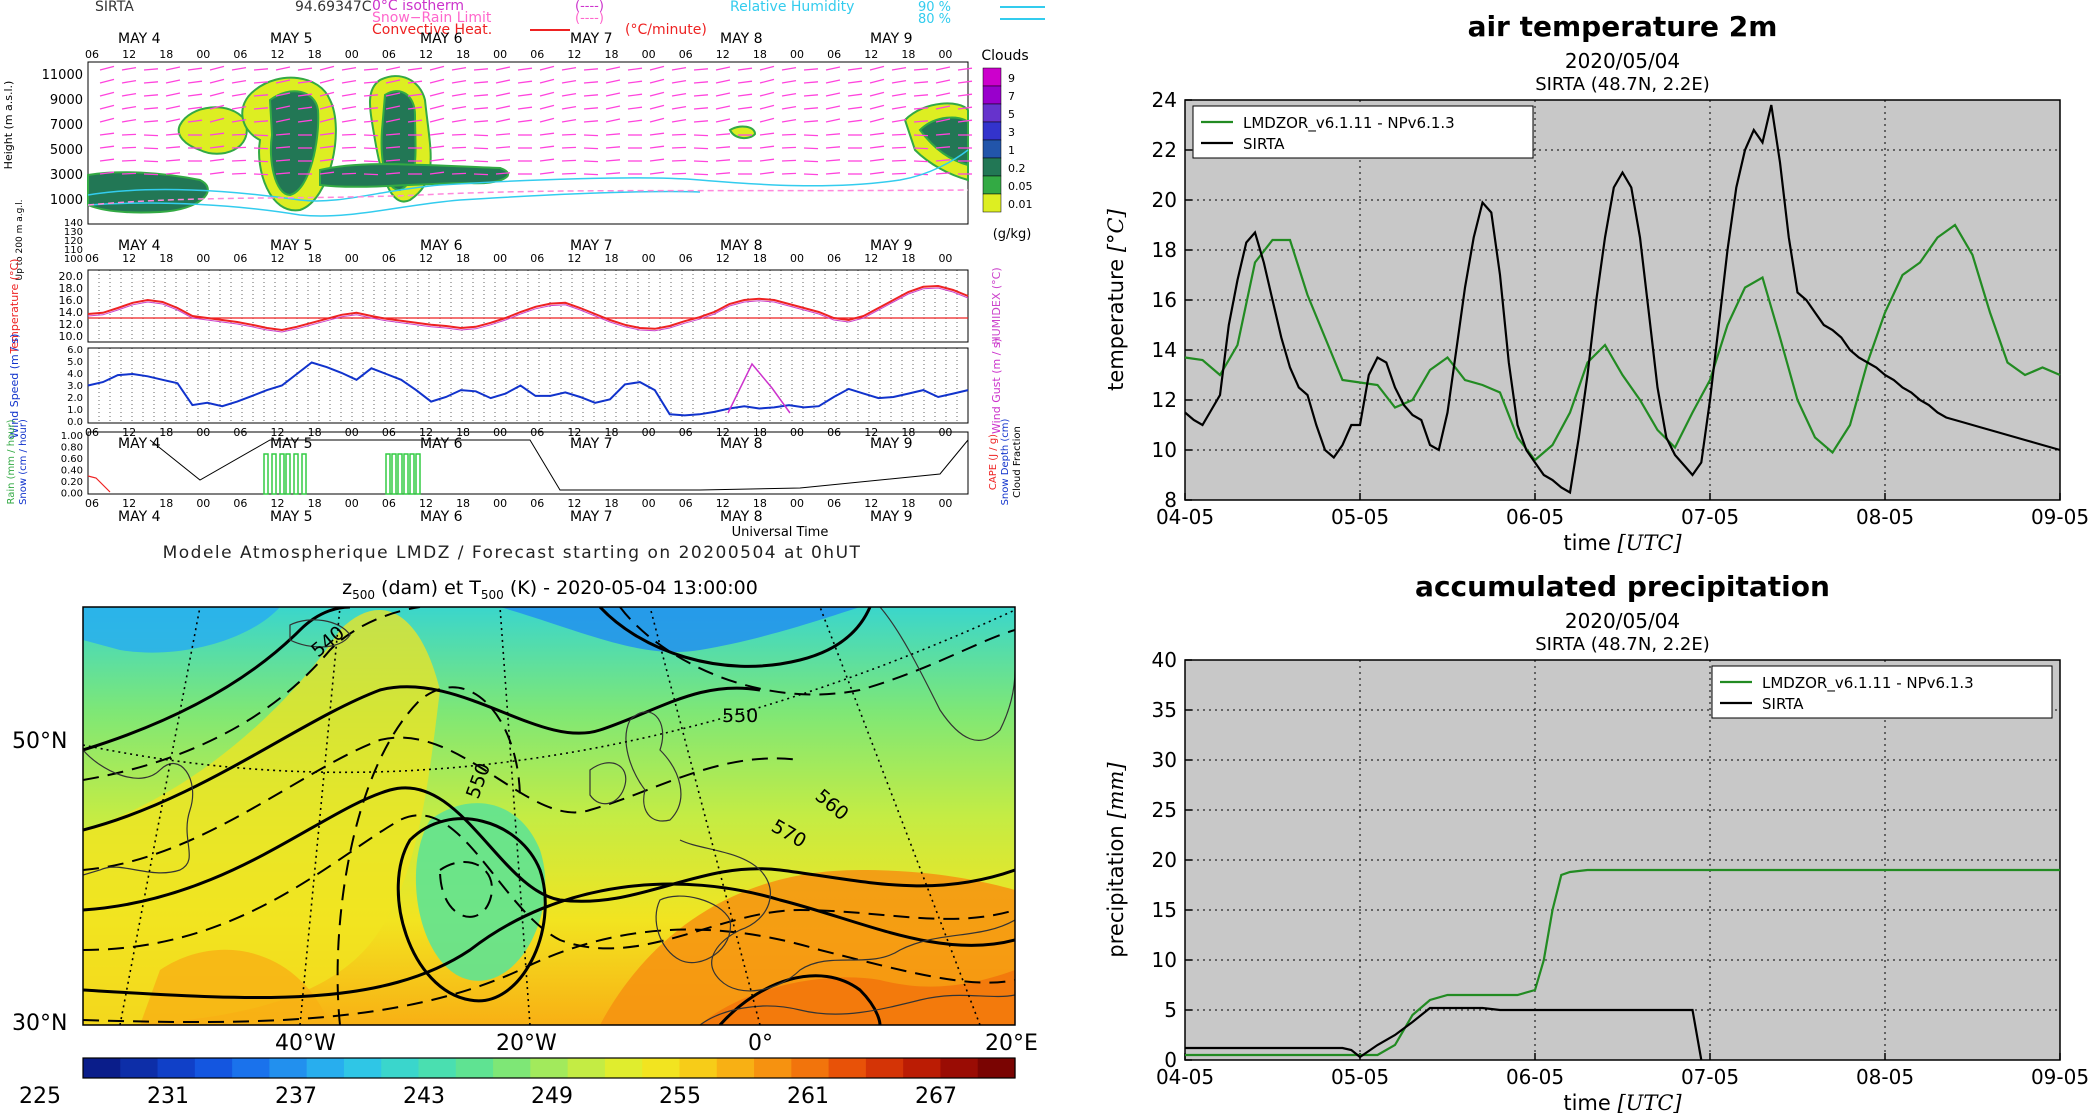 The width and height of the screenshot is (2100, 1120). Describe the element at coordinates (741, 444) in the screenshot. I see `rain-top-day-label: MAY 8` at that location.